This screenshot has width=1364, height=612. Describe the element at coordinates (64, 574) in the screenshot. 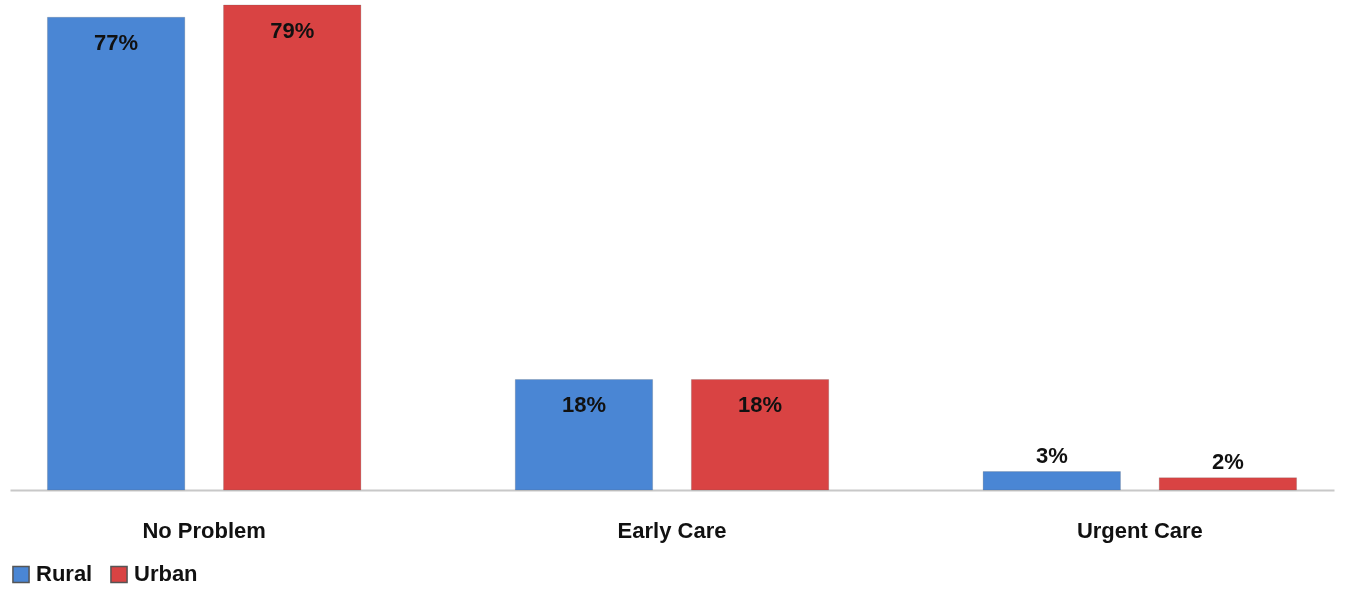

I see `legend-label: Rural` at that location.